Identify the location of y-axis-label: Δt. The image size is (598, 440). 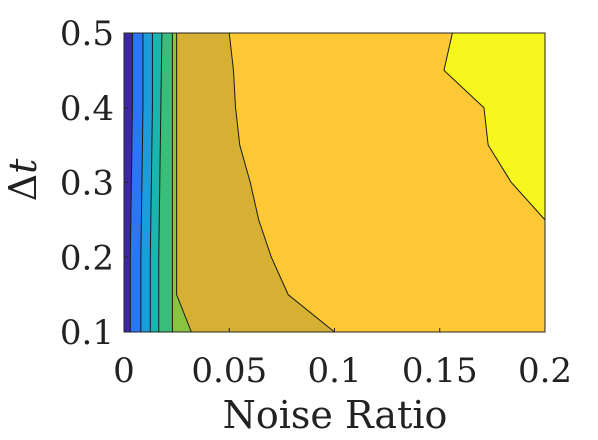
(23, 179).